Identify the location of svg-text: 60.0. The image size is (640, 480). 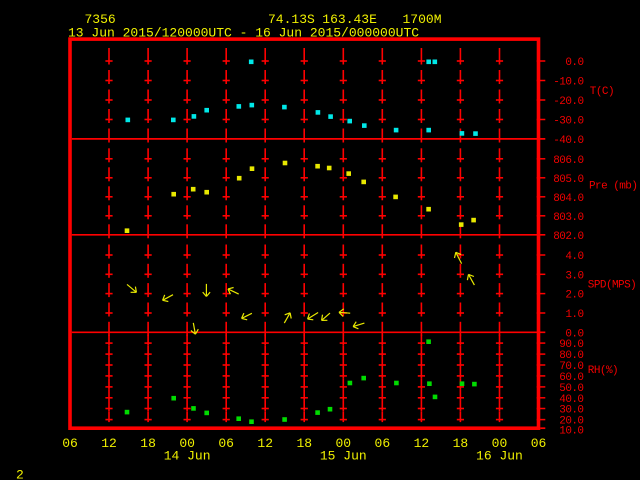
(571, 378).